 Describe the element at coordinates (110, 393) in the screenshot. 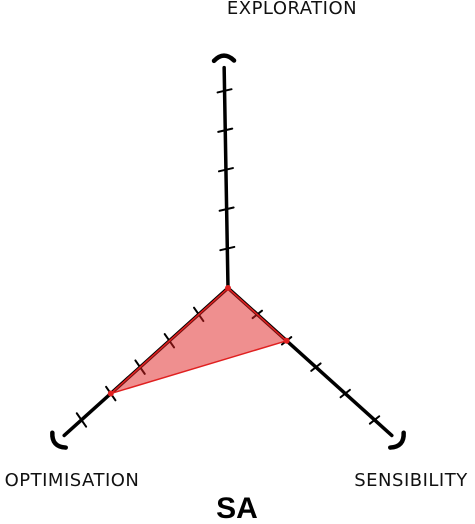

I see `data-point-optimisation` at that location.